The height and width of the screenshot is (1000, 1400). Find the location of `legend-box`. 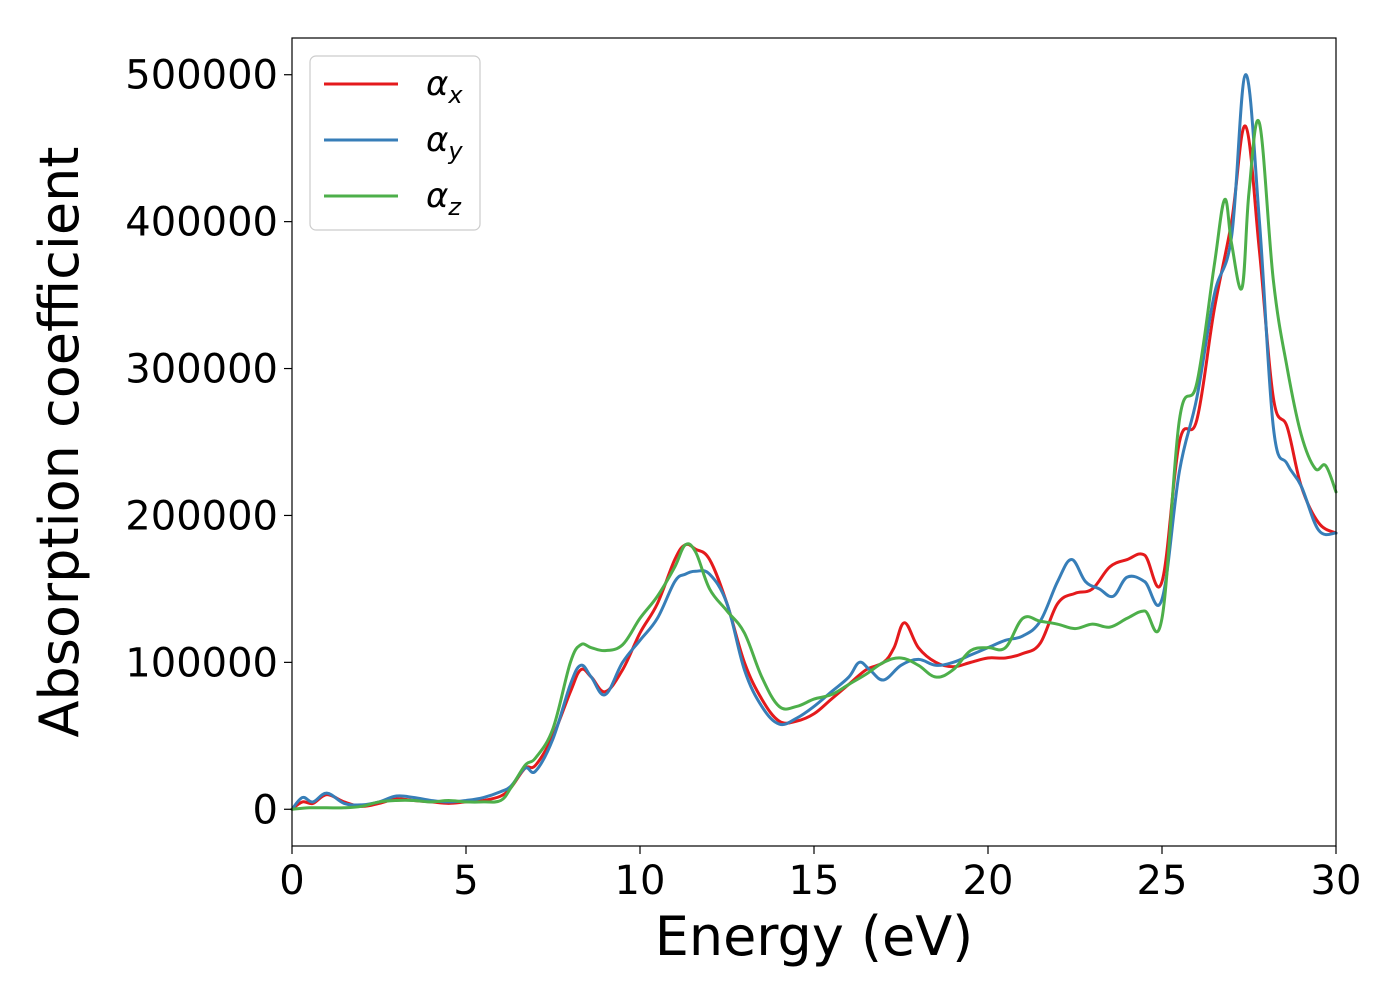

legend-box is located at coordinates (395, 143).